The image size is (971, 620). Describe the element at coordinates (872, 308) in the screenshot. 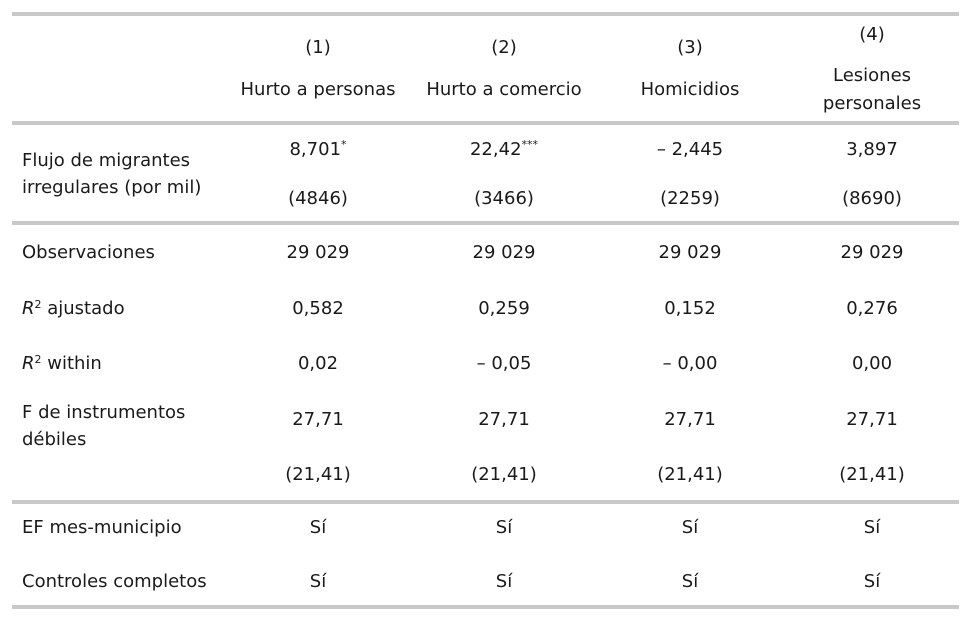

I see `value-cell: 0,276` at that location.